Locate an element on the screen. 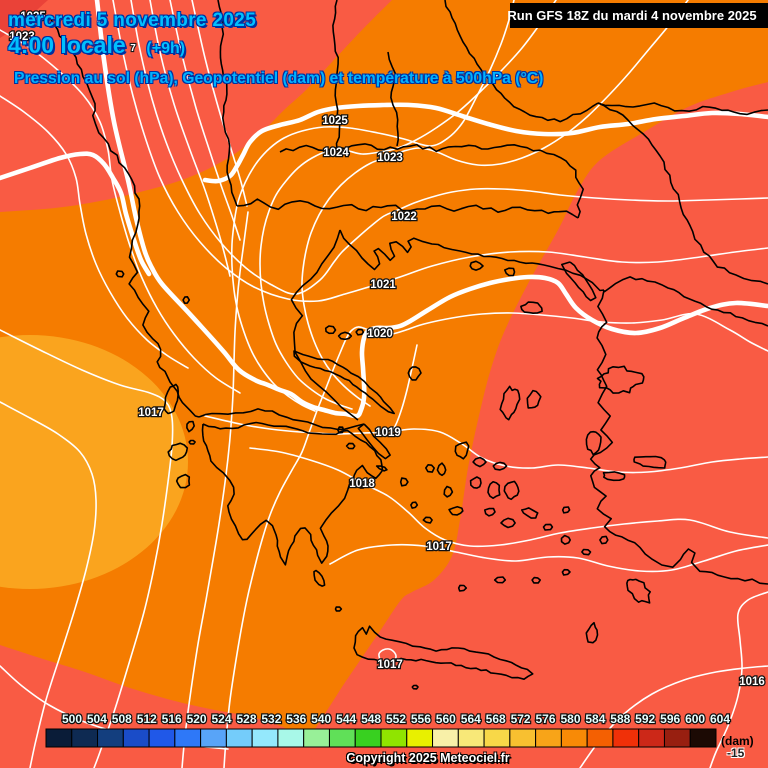 This screenshot has height=768, width=768. svg-text: 528 is located at coordinates (246, 719).